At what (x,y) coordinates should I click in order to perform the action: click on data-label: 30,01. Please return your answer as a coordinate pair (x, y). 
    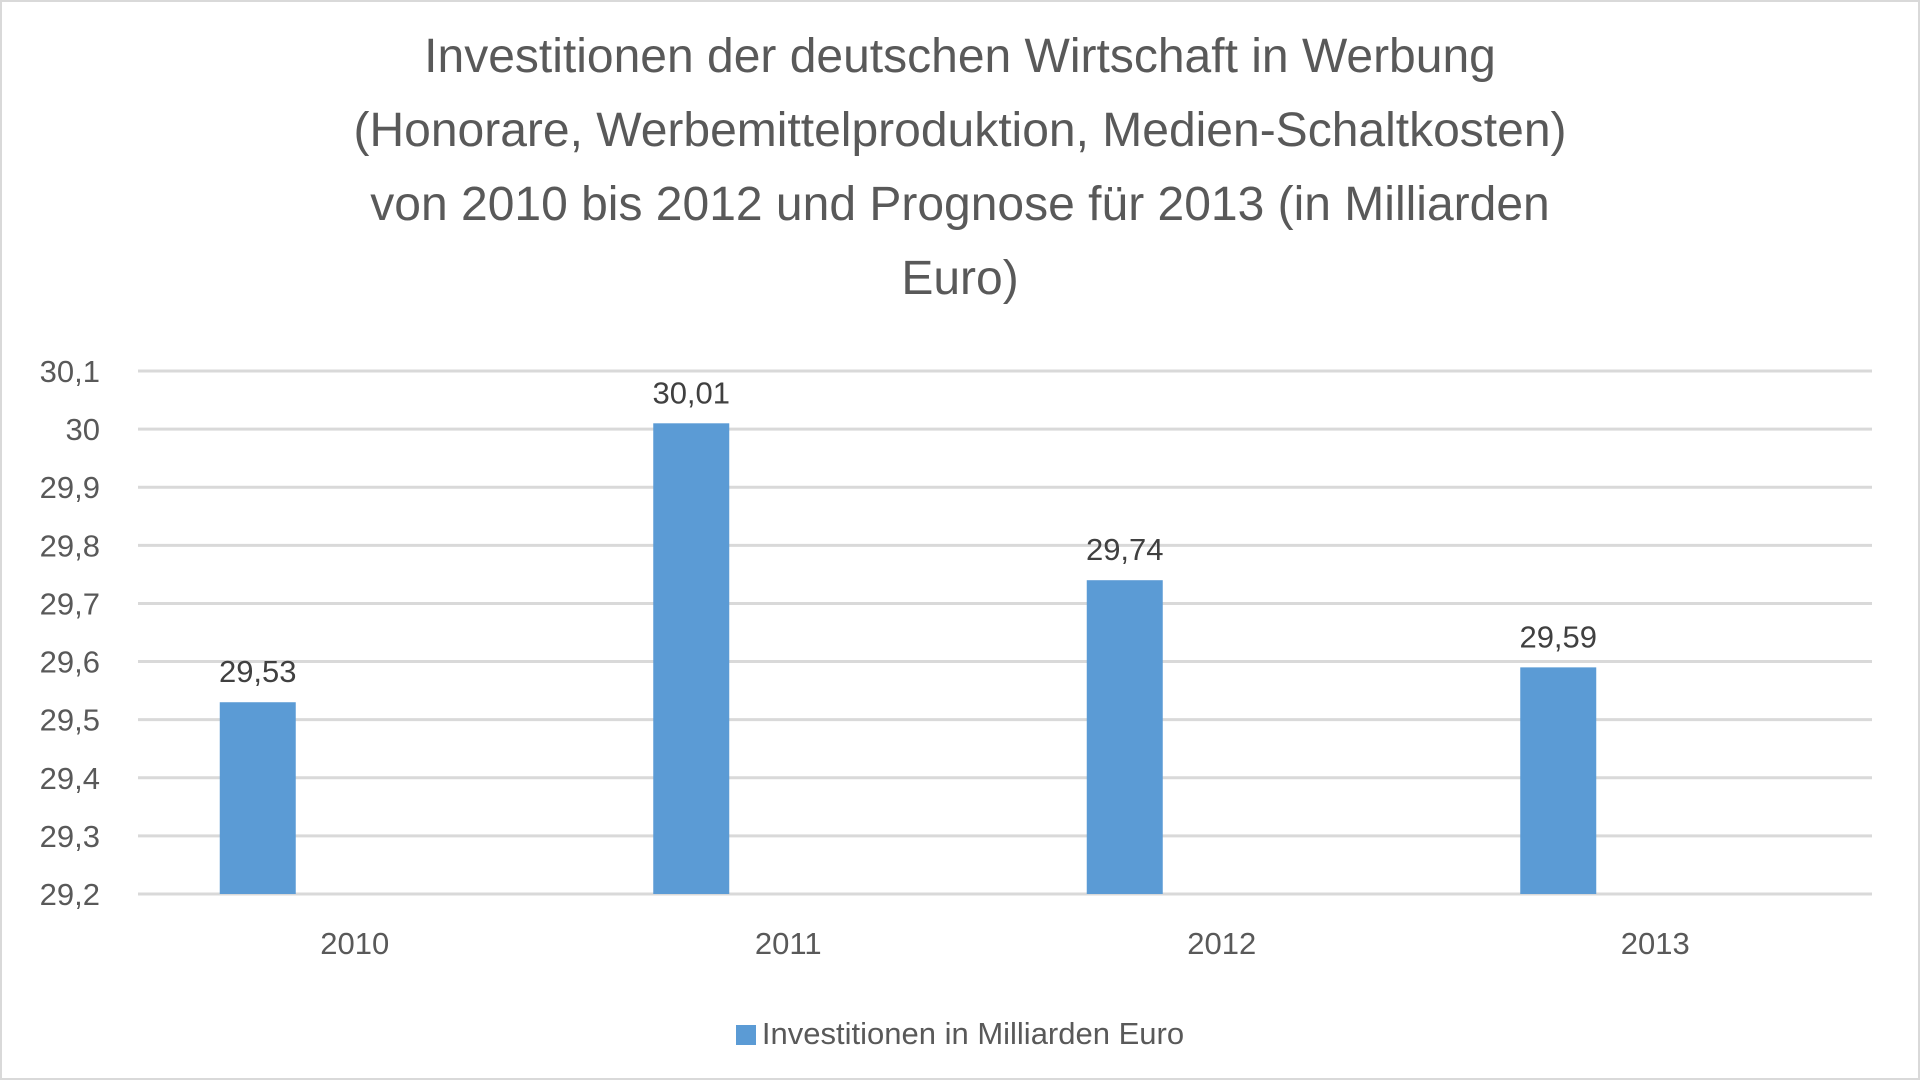
    Looking at the image, I should click on (691, 392).